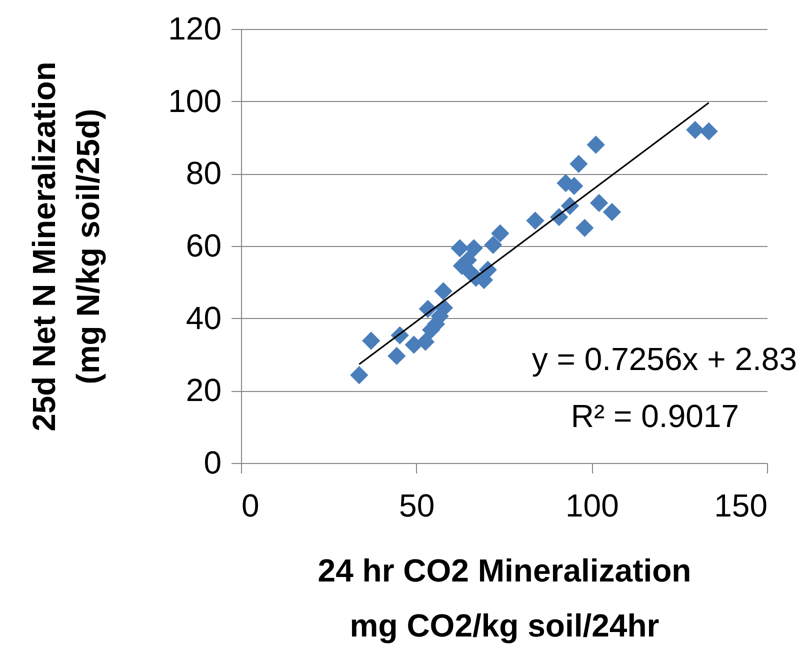 This screenshot has height=670, width=801. What do you see at coordinates (195, 100) in the screenshot?
I see `y-tick-label: 100` at bounding box center [195, 100].